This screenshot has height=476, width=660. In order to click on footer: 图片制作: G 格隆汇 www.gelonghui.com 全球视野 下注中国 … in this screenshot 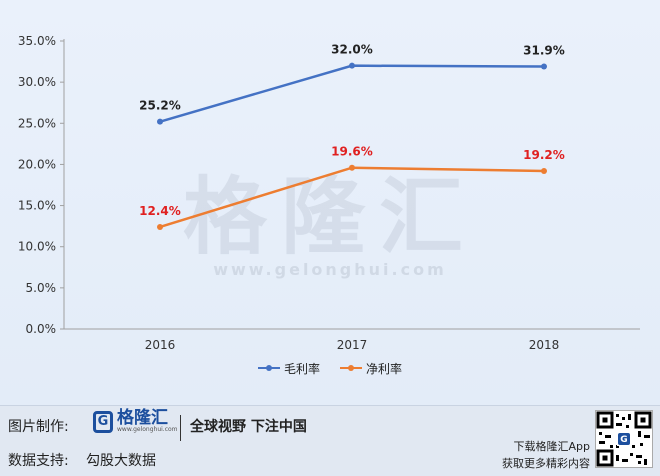, I will do `click(330, 440)`.